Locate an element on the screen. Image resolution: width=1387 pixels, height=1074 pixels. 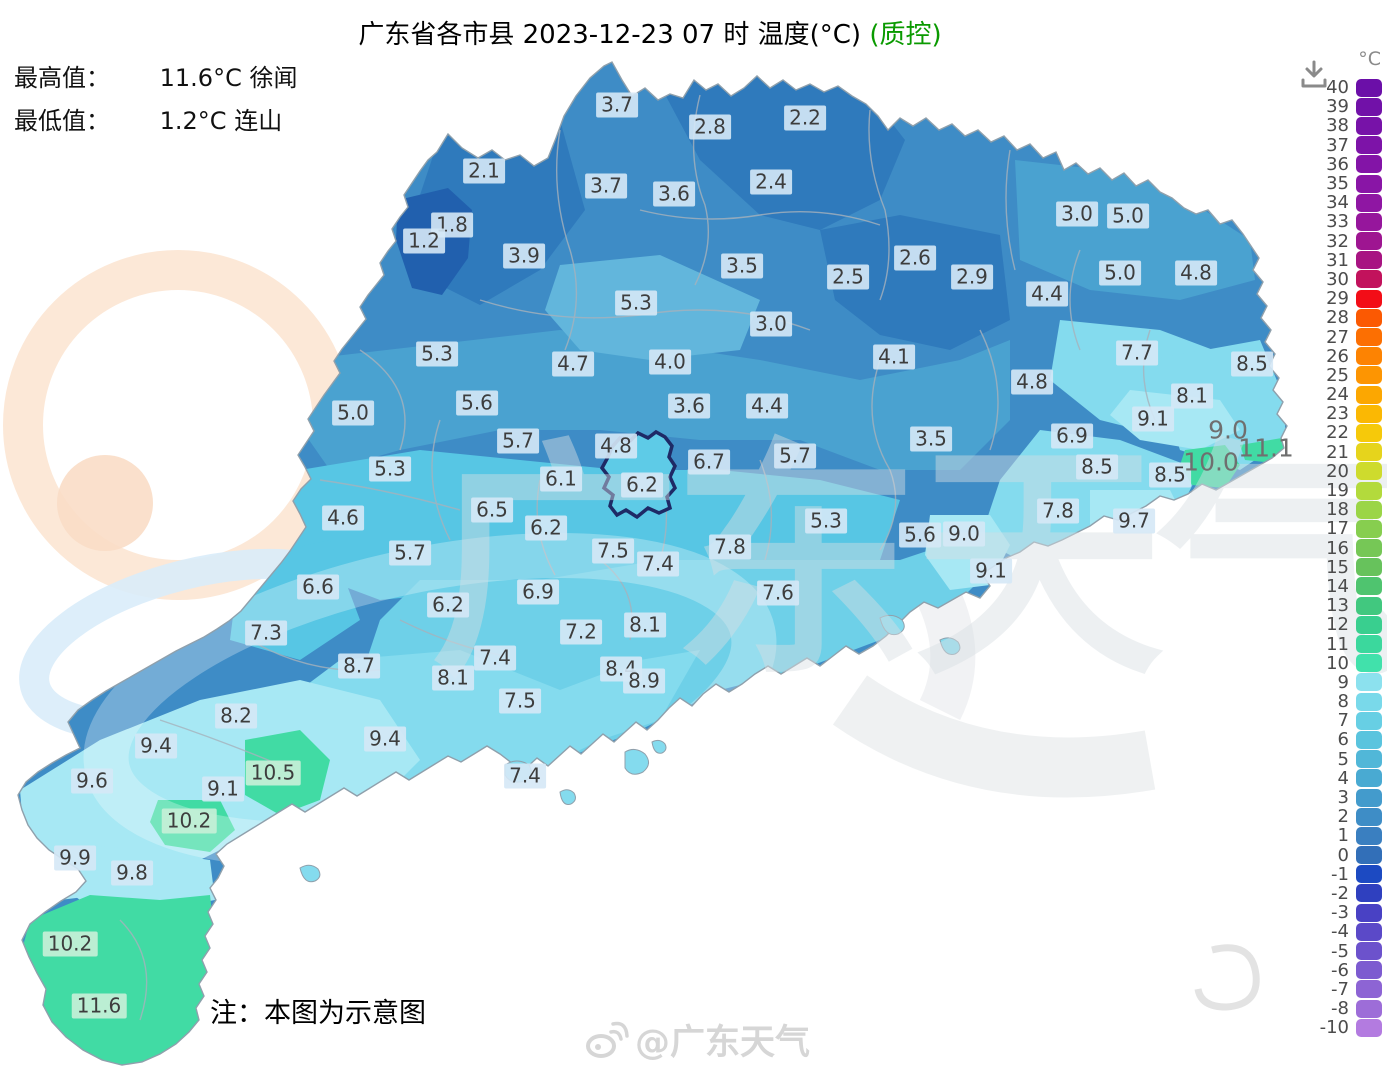
title-qc-tag: (质控) is located at coordinates (905, 35).